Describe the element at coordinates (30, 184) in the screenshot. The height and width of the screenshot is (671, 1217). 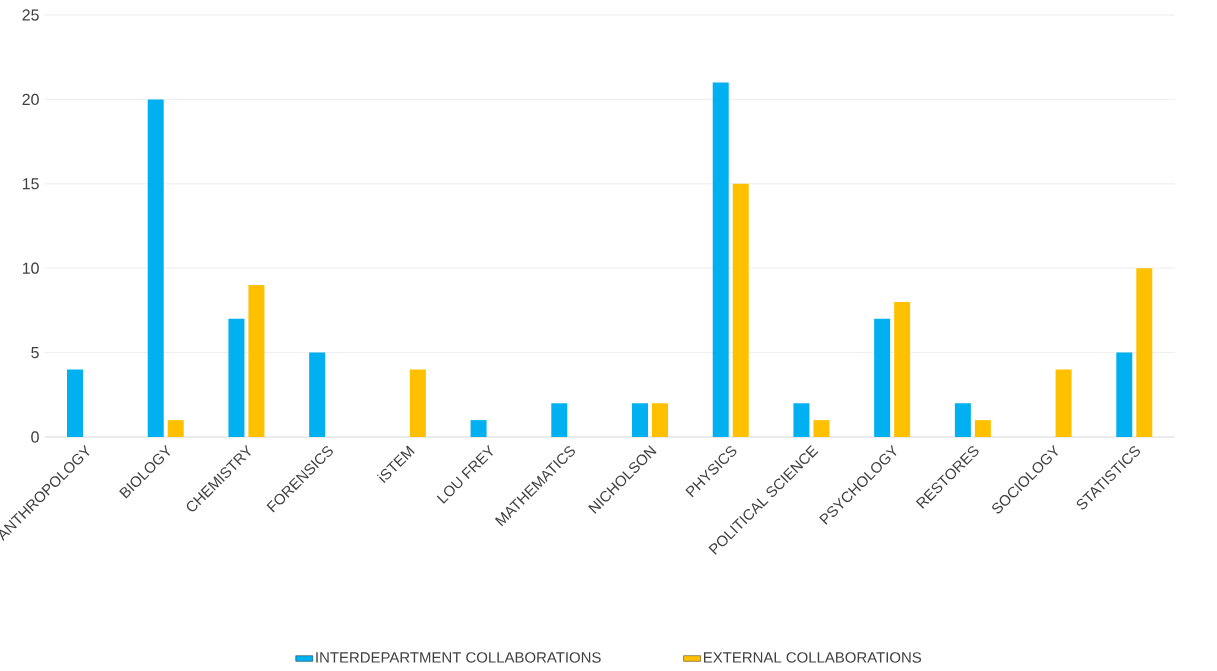
I see `y-tick-label: 15` at that location.